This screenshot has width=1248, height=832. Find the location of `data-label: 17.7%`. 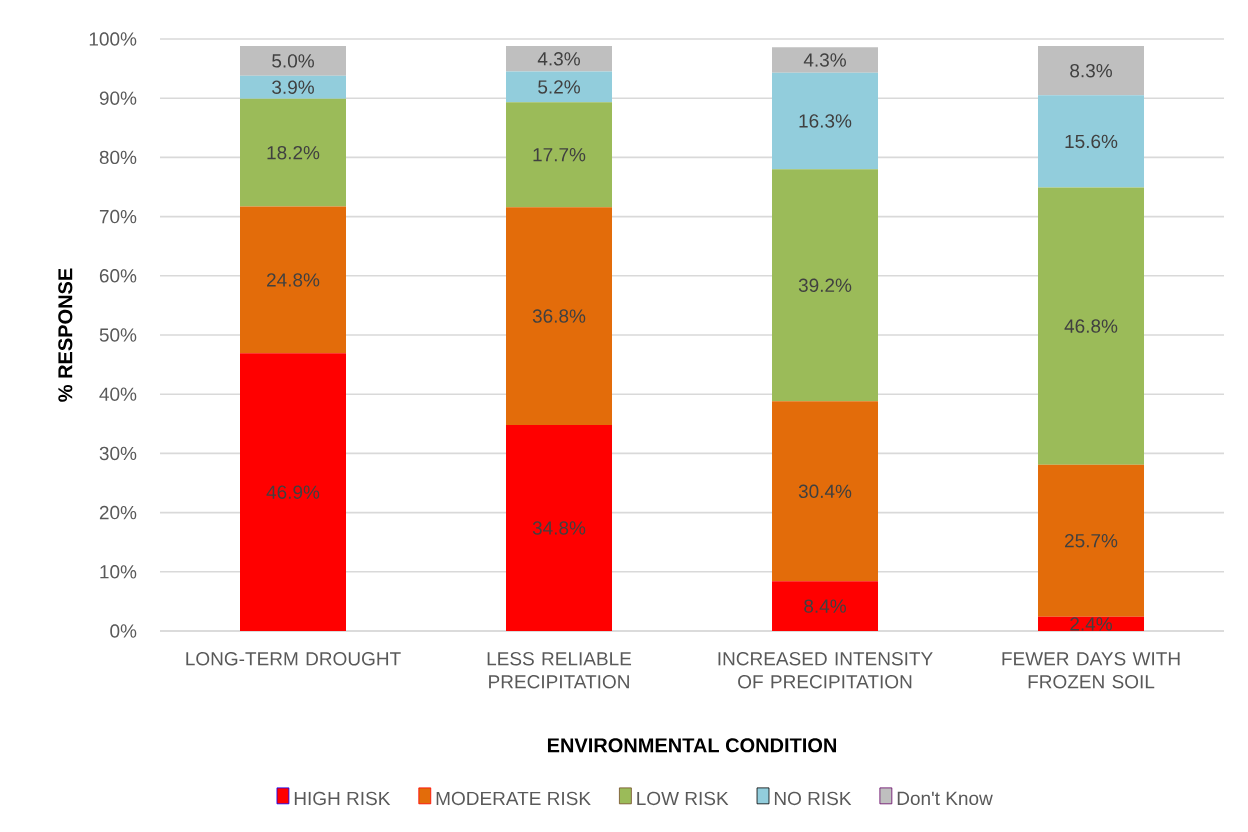

data-label: 17.7% is located at coordinates (559, 155).